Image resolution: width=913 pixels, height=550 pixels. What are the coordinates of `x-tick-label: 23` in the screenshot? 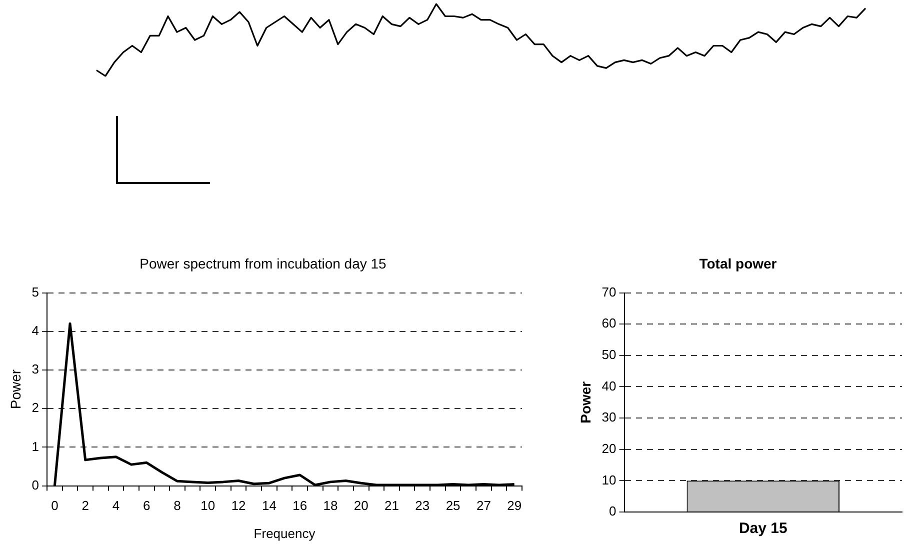 It's located at (422, 506).